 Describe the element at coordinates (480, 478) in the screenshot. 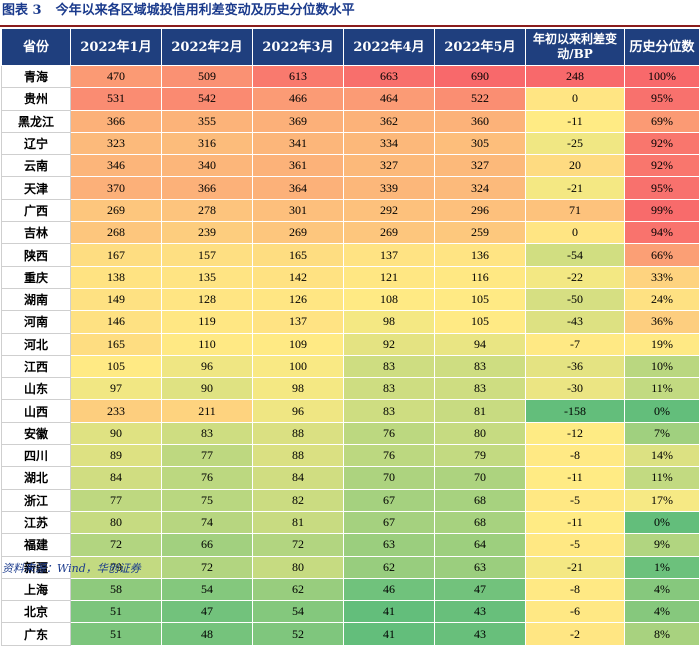

I see `cell-may: 70` at that location.